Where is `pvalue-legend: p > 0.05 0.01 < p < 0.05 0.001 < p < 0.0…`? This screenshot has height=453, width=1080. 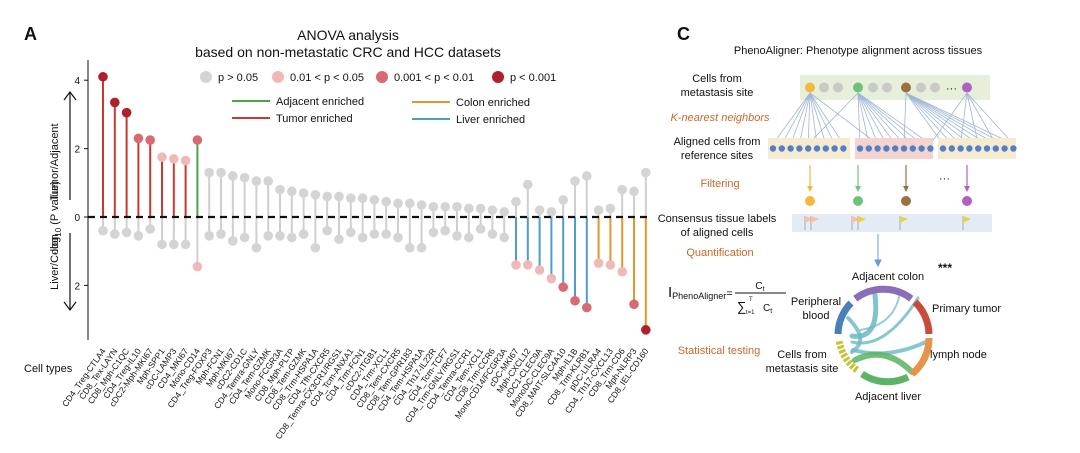
pvalue-legend: p > 0.05 0.01 < p < 0.05 0.001 < p < 0.0… is located at coordinates (378, 77).